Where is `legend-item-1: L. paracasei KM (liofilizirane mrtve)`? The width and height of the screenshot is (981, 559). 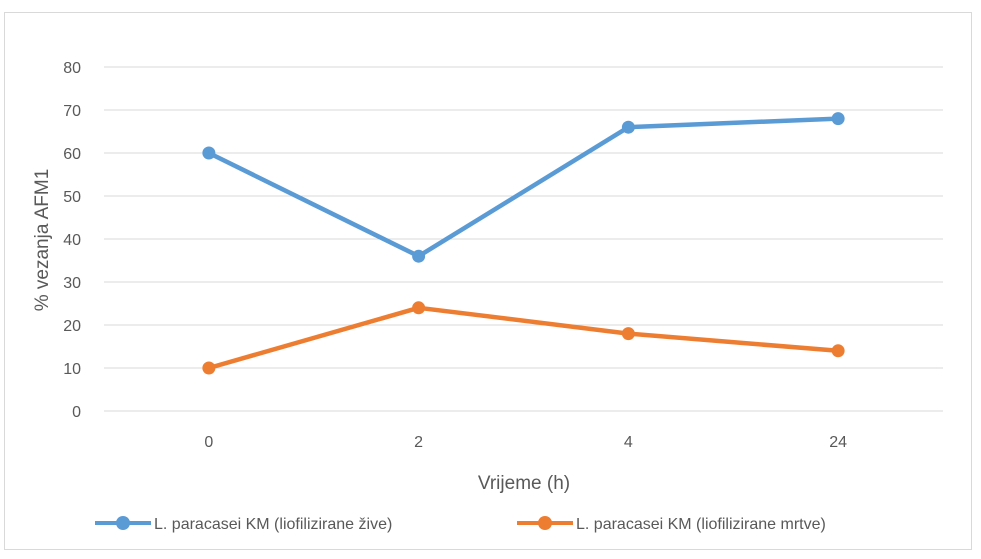 legend-item-1: L. paracasei KM (liofilizirane mrtve) is located at coordinates (671, 524).